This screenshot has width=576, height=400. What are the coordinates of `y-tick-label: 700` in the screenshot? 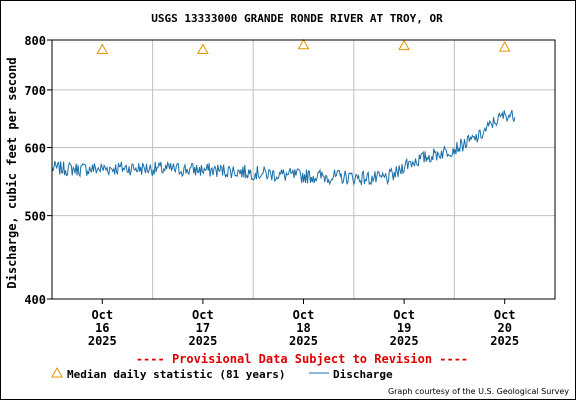 It's located at (35, 91).